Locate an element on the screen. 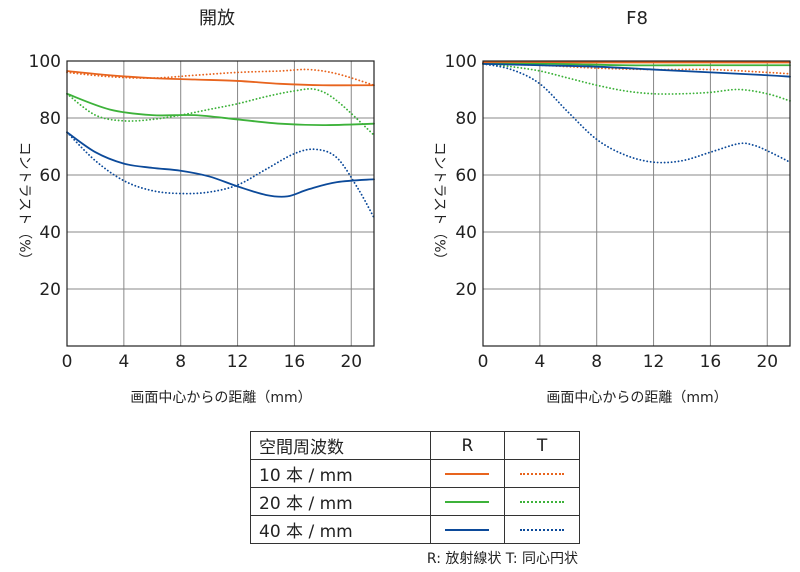 The height and width of the screenshot is (572, 800). series-line-10-r is located at coordinates (220, 78).